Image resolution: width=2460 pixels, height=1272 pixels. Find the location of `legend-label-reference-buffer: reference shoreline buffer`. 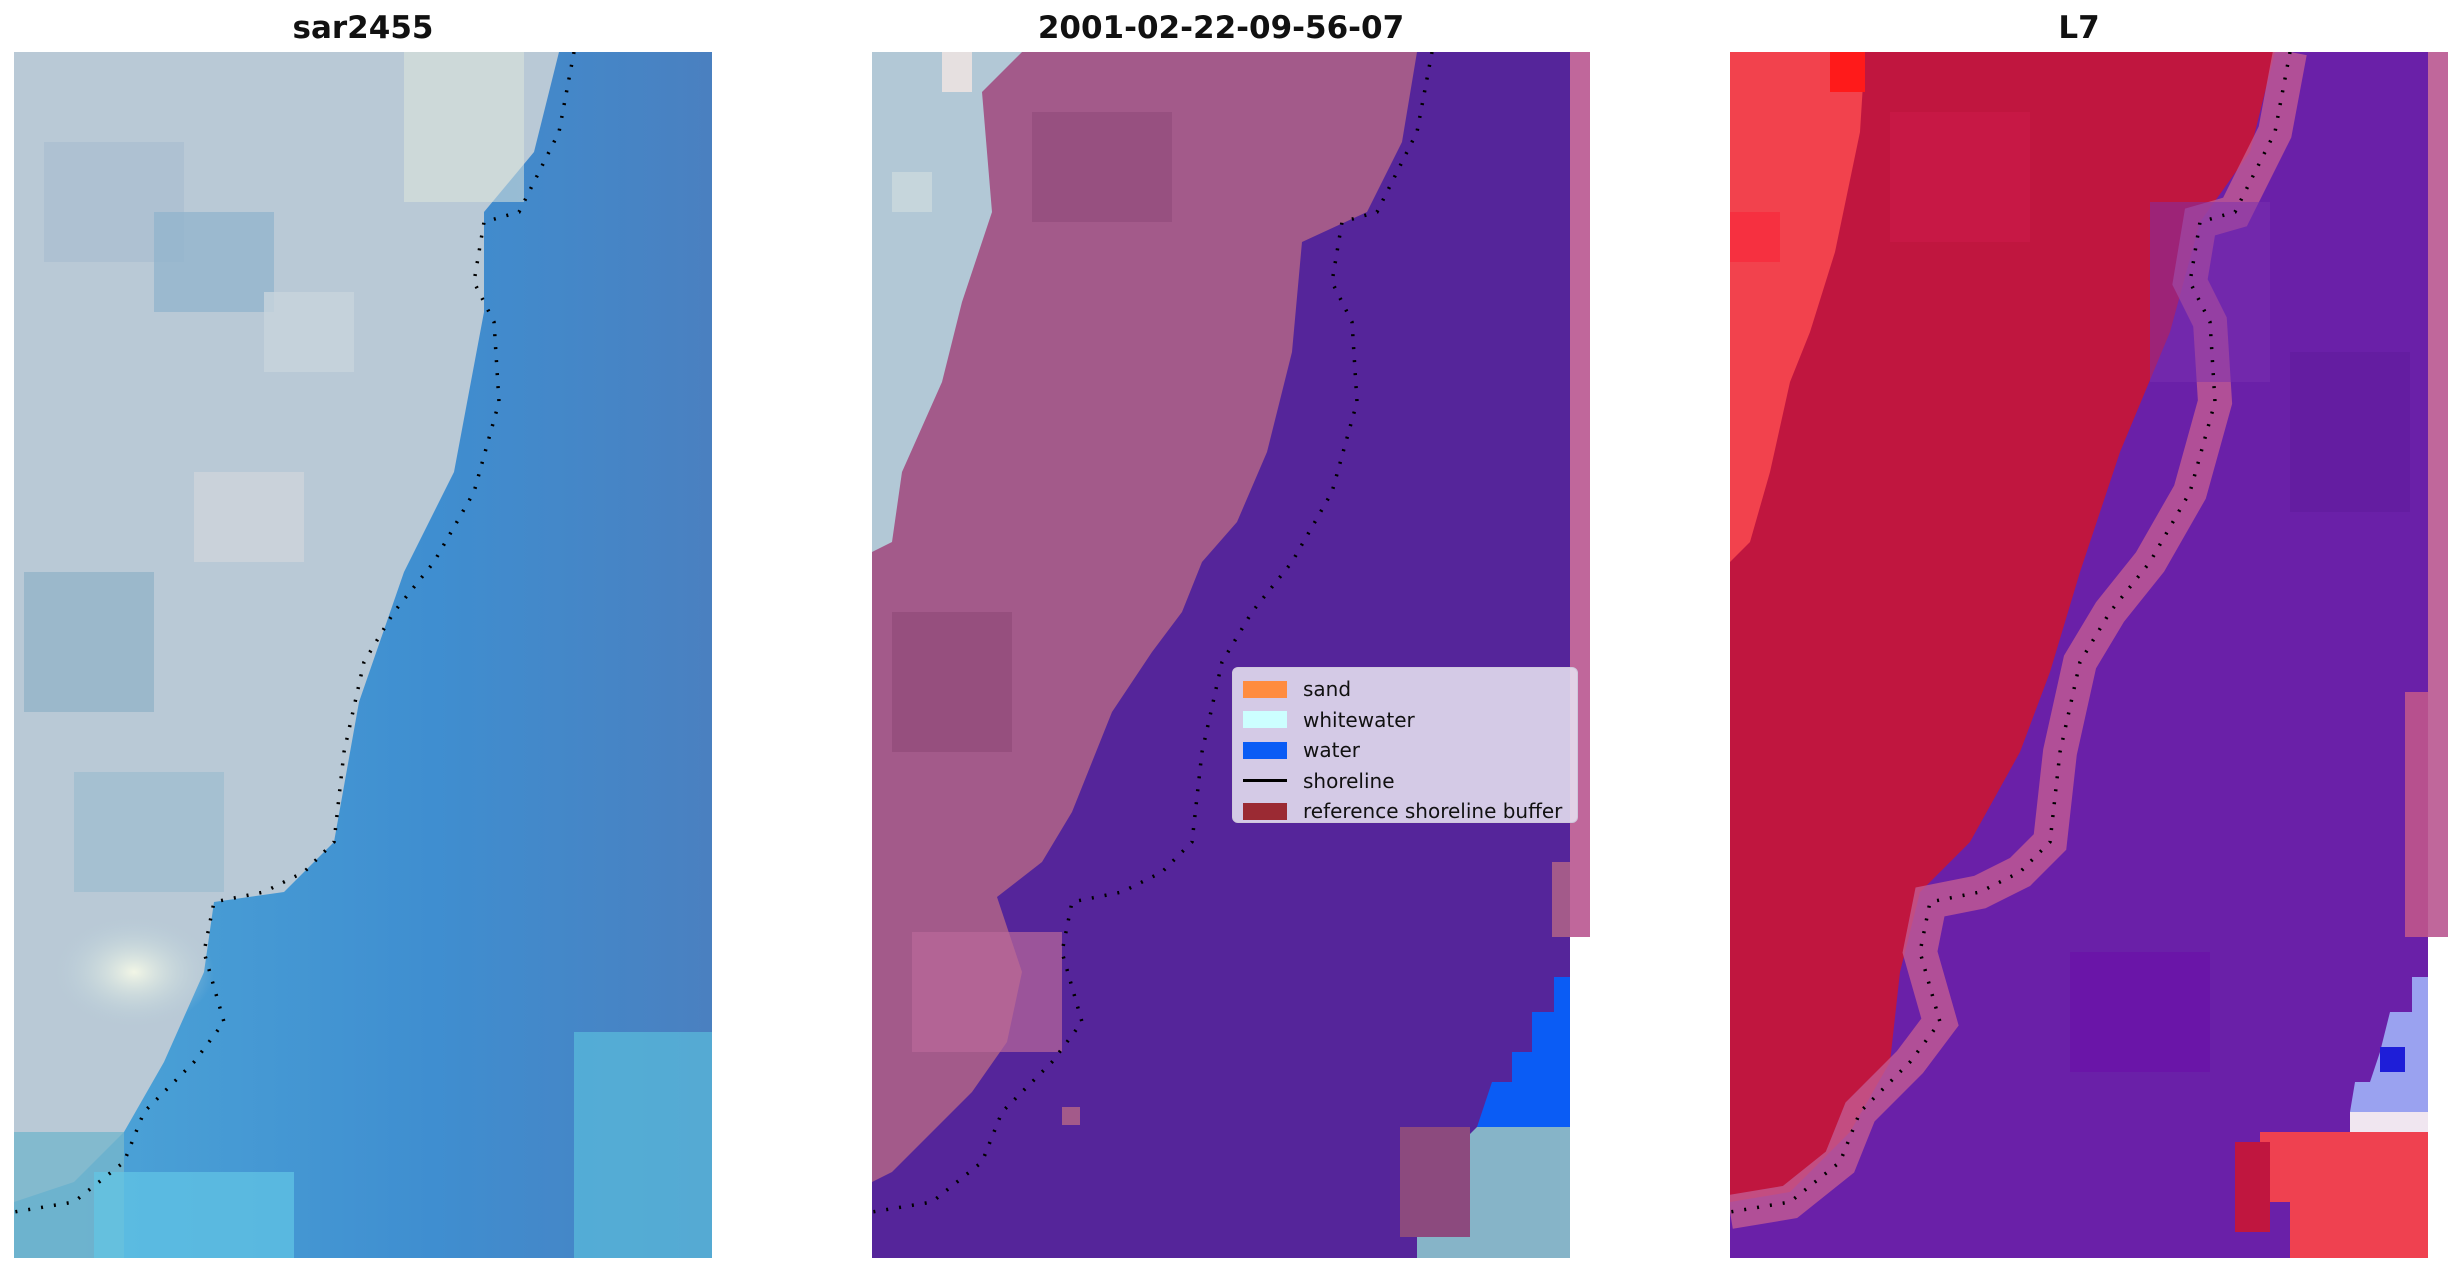

legend-label-reference-buffer: reference shoreline buffer is located at coordinates (1433, 811).